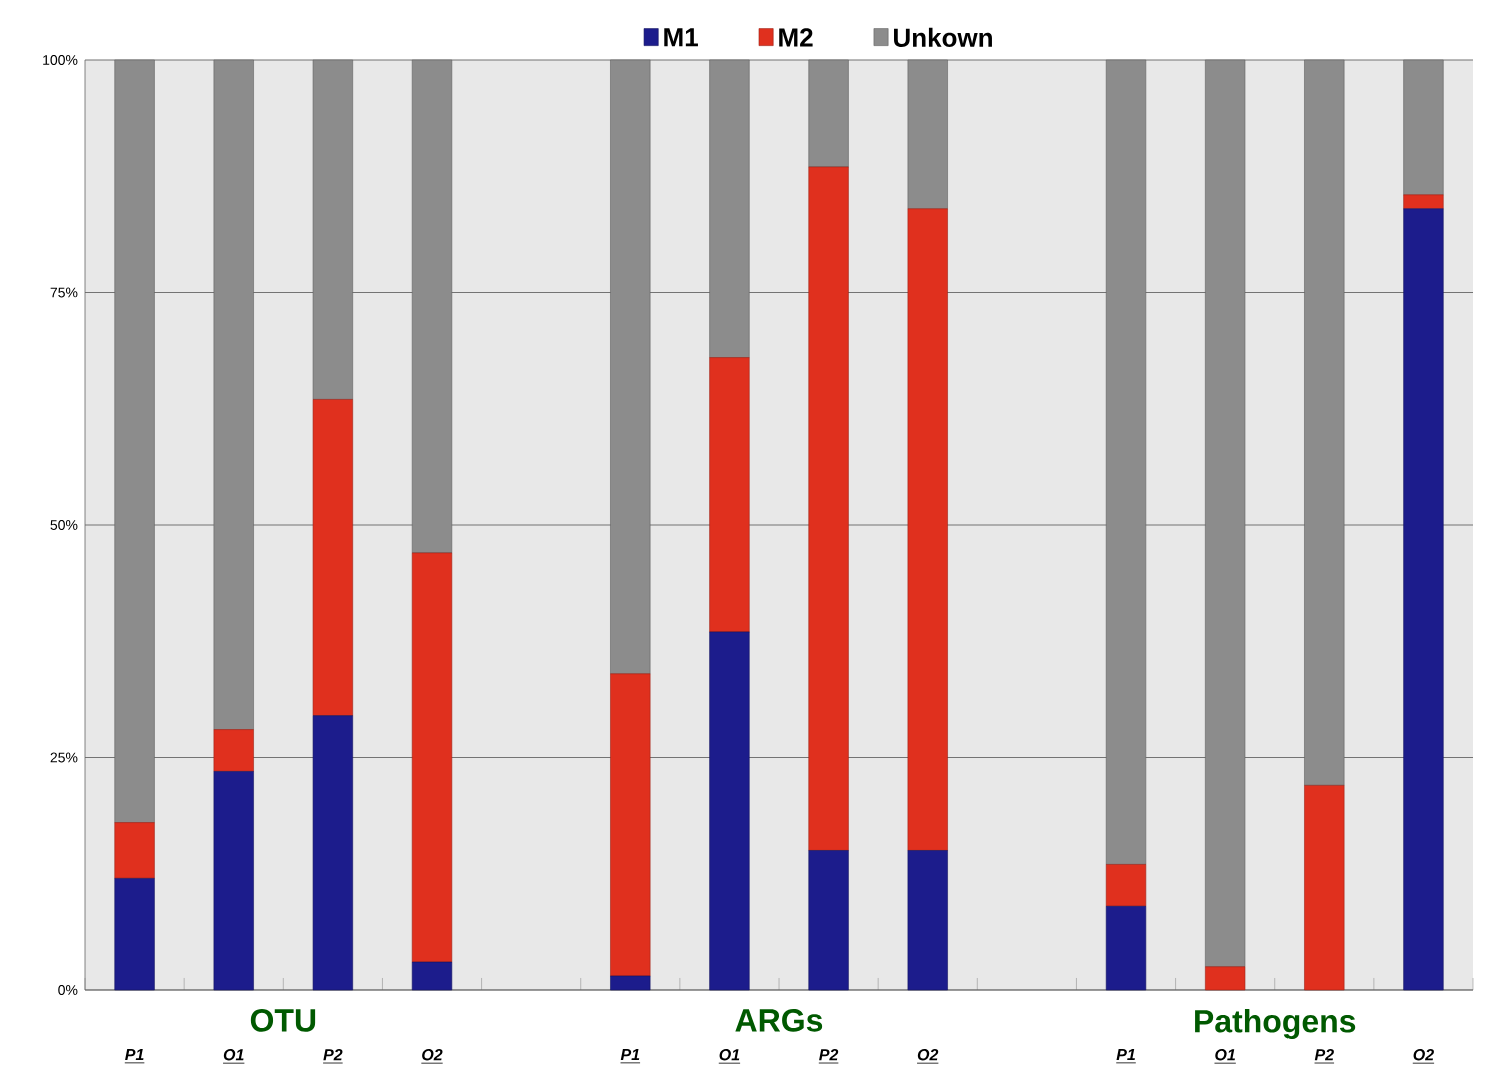 This screenshot has width=1486, height=1090. What do you see at coordinates (60, 60) in the screenshot?
I see `y-tick-label: 100%` at bounding box center [60, 60].